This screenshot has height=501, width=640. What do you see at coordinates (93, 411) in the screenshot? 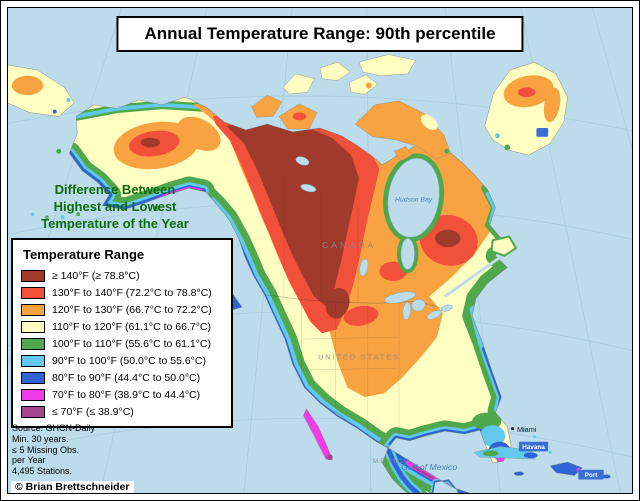
I see `legend-item-label: ≤ 70°F (≤ 38.9°C)` at bounding box center [93, 411].